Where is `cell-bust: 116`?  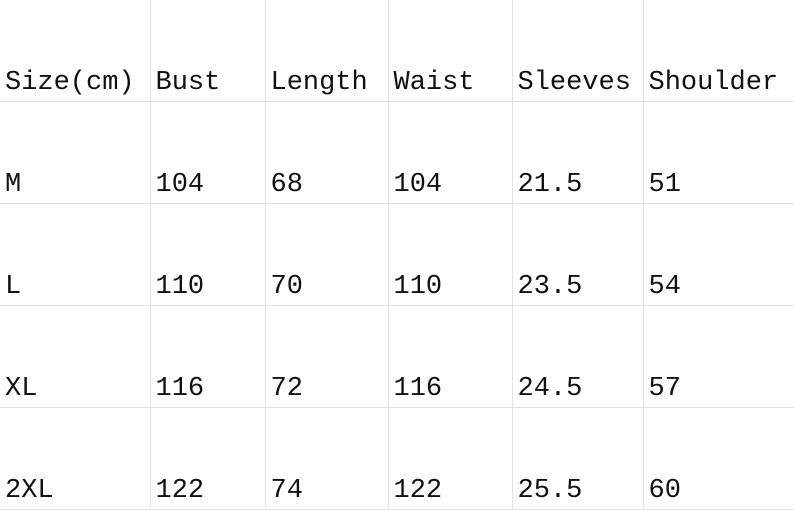 cell-bust: 116 is located at coordinates (207, 356).